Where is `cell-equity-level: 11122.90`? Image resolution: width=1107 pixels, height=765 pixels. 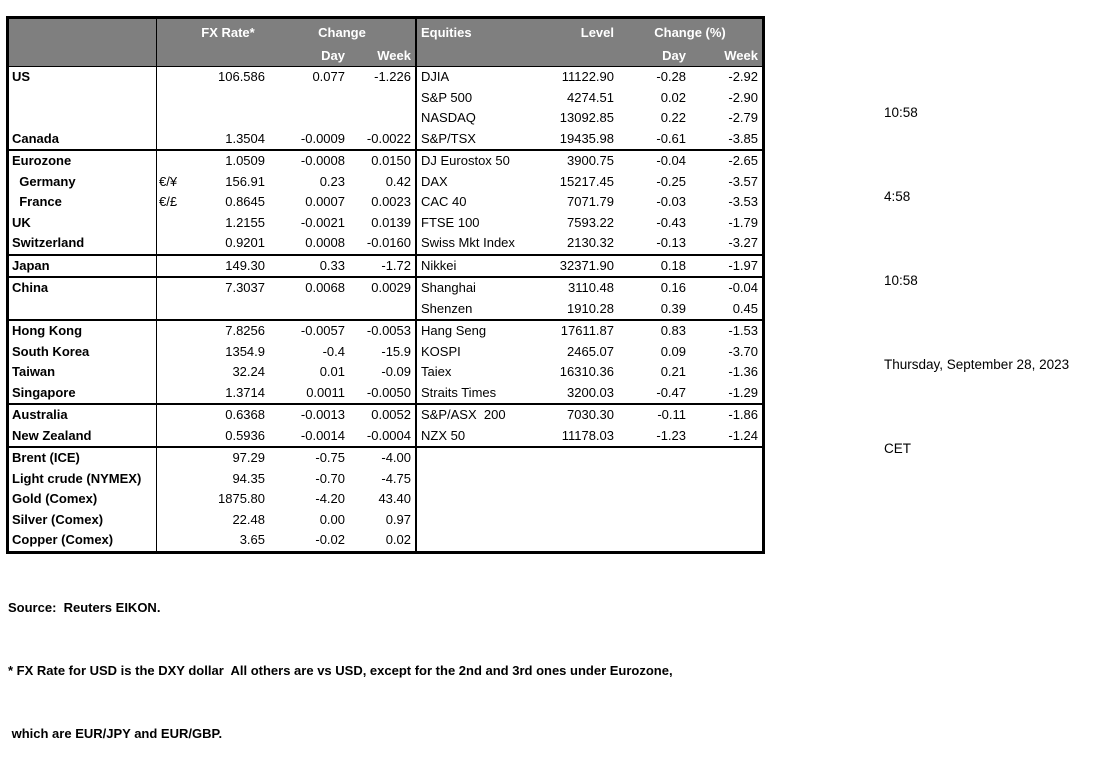
cell-equity-level: 11122.90 is located at coordinates (587, 76).